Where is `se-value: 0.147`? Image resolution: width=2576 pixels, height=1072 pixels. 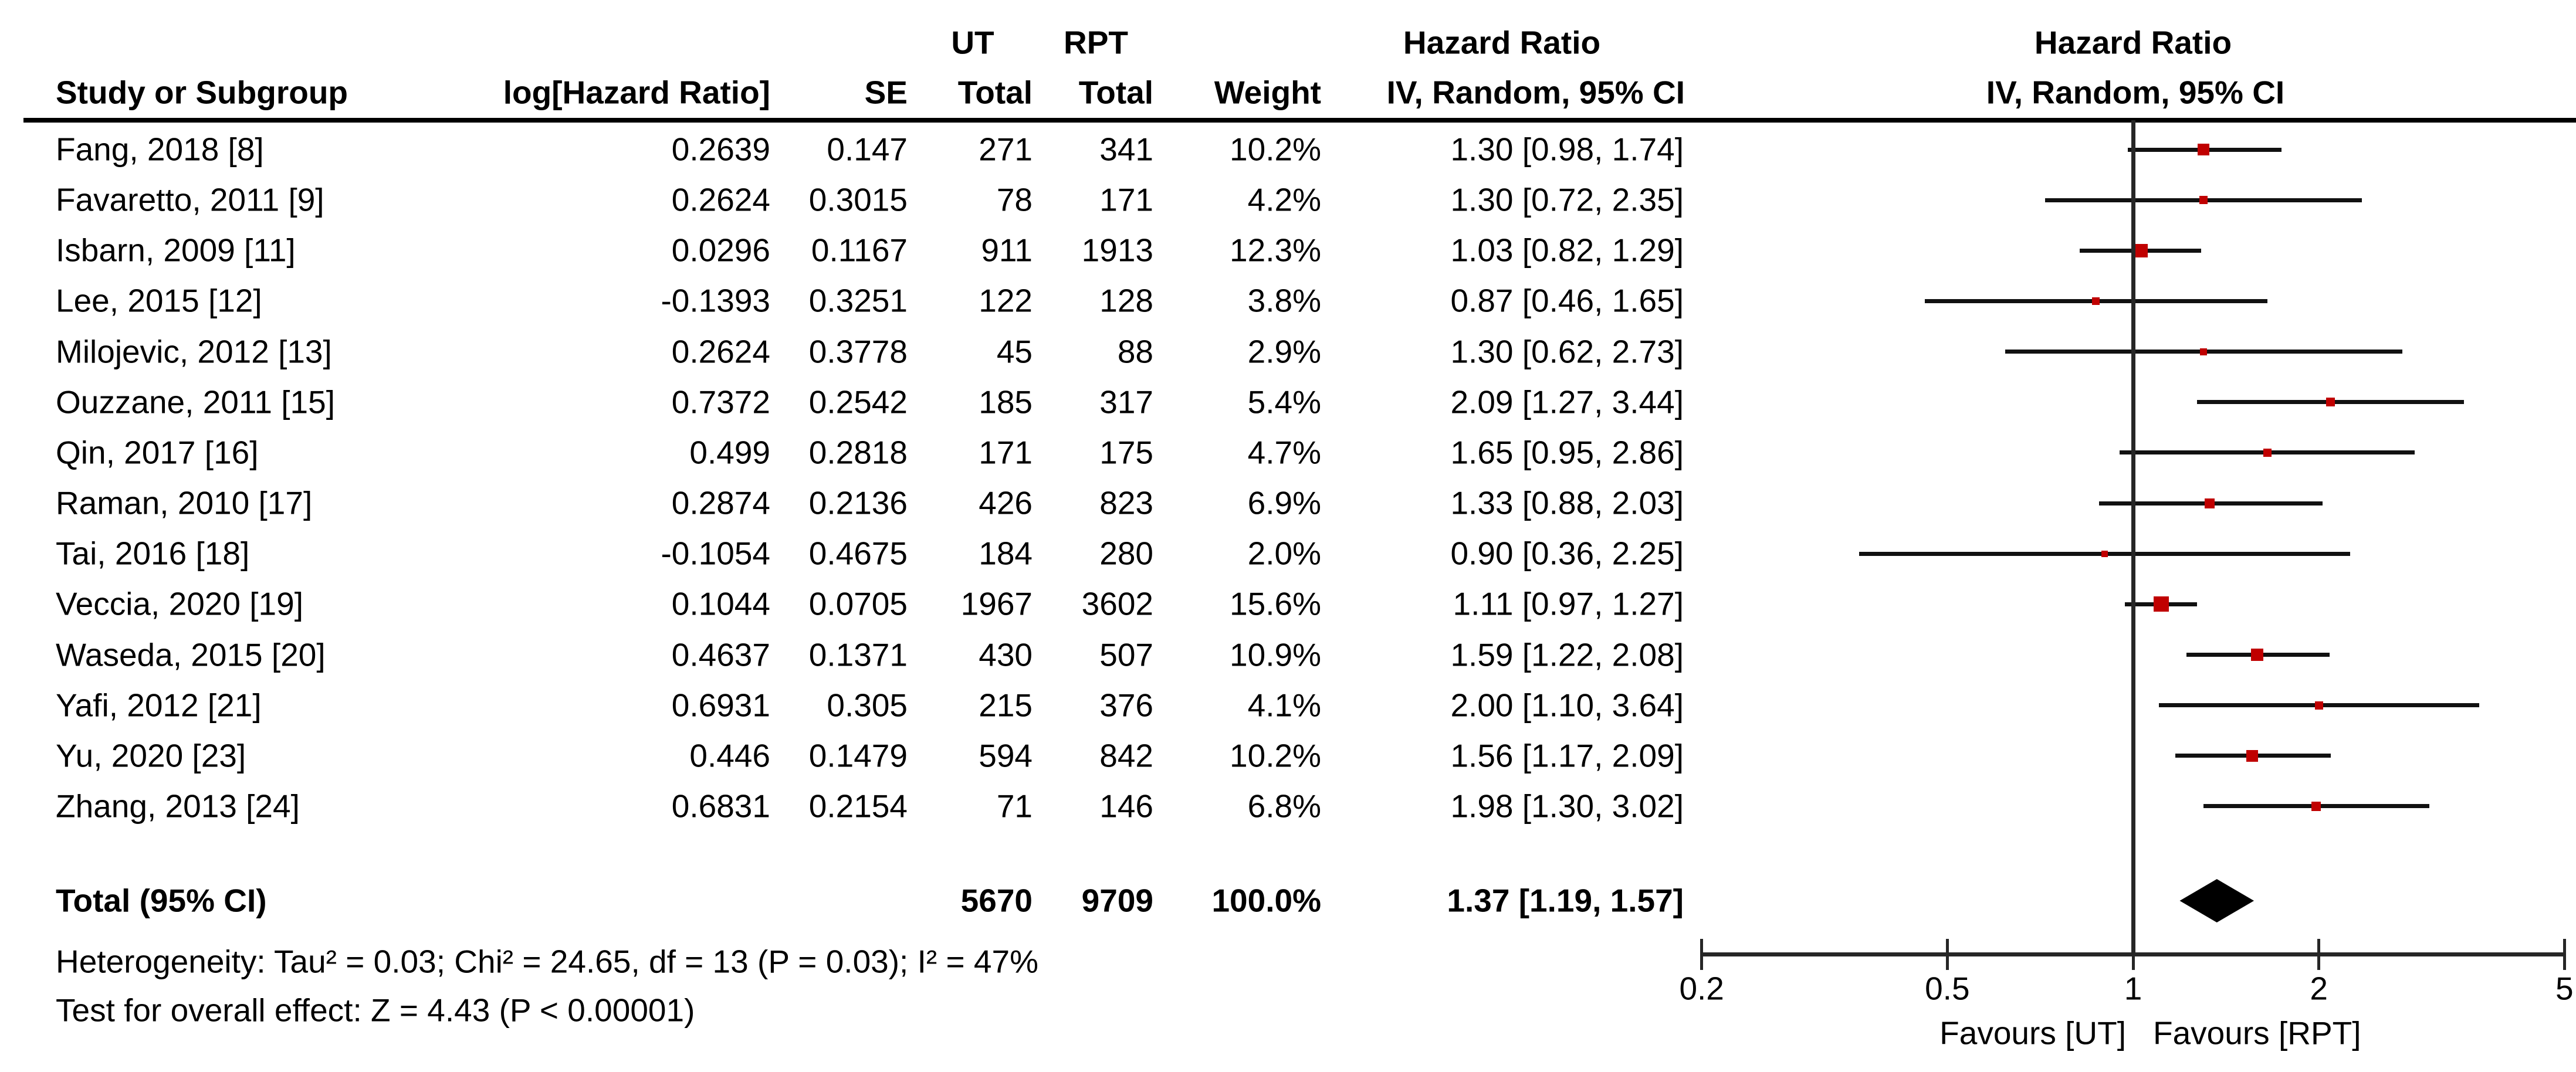
se-value: 0.147 is located at coordinates (867, 149).